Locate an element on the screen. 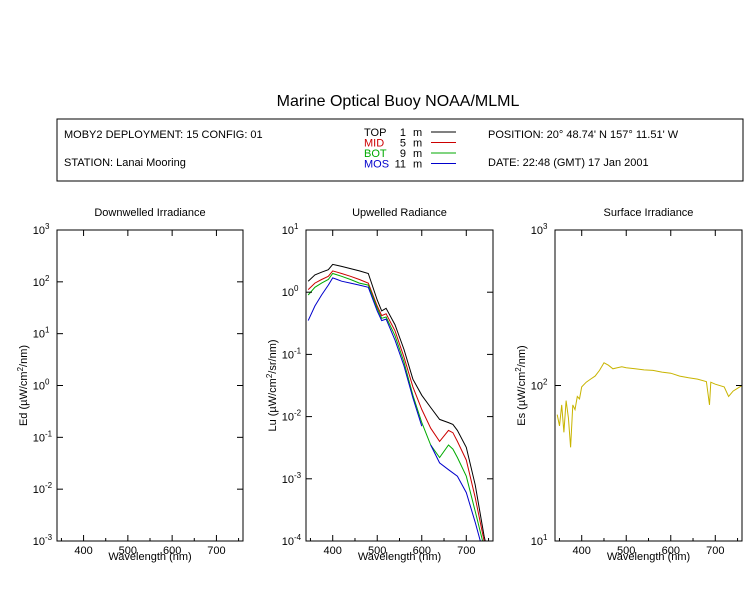 This screenshot has width=750, height=600. y-tick-exponent: -4 is located at coordinates (298, 537).